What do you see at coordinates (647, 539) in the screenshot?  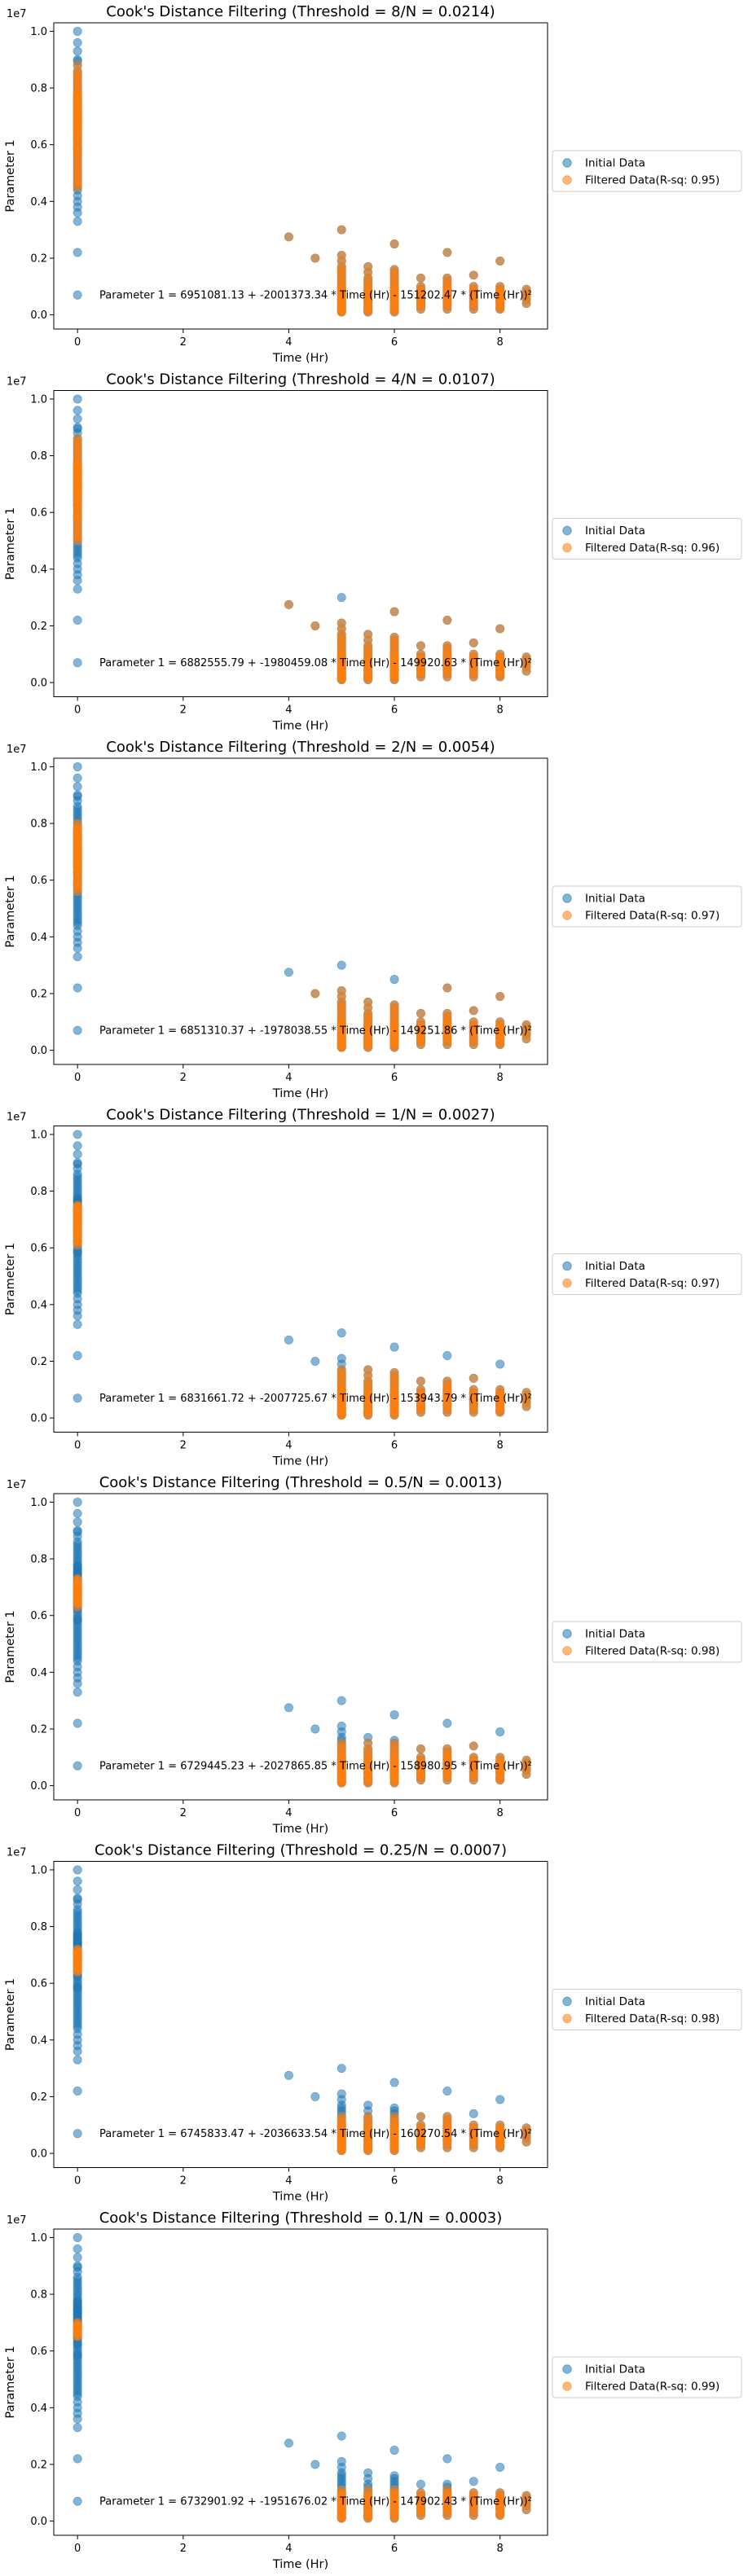 I see `legend-box` at bounding box center [647, 539].